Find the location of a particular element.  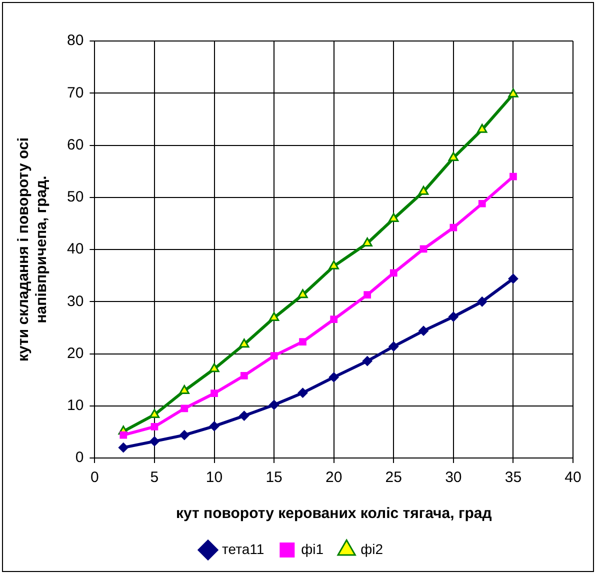

x-axis-title: кут повороту керованих коліс тягача, град is located at coordinates (334, 513).